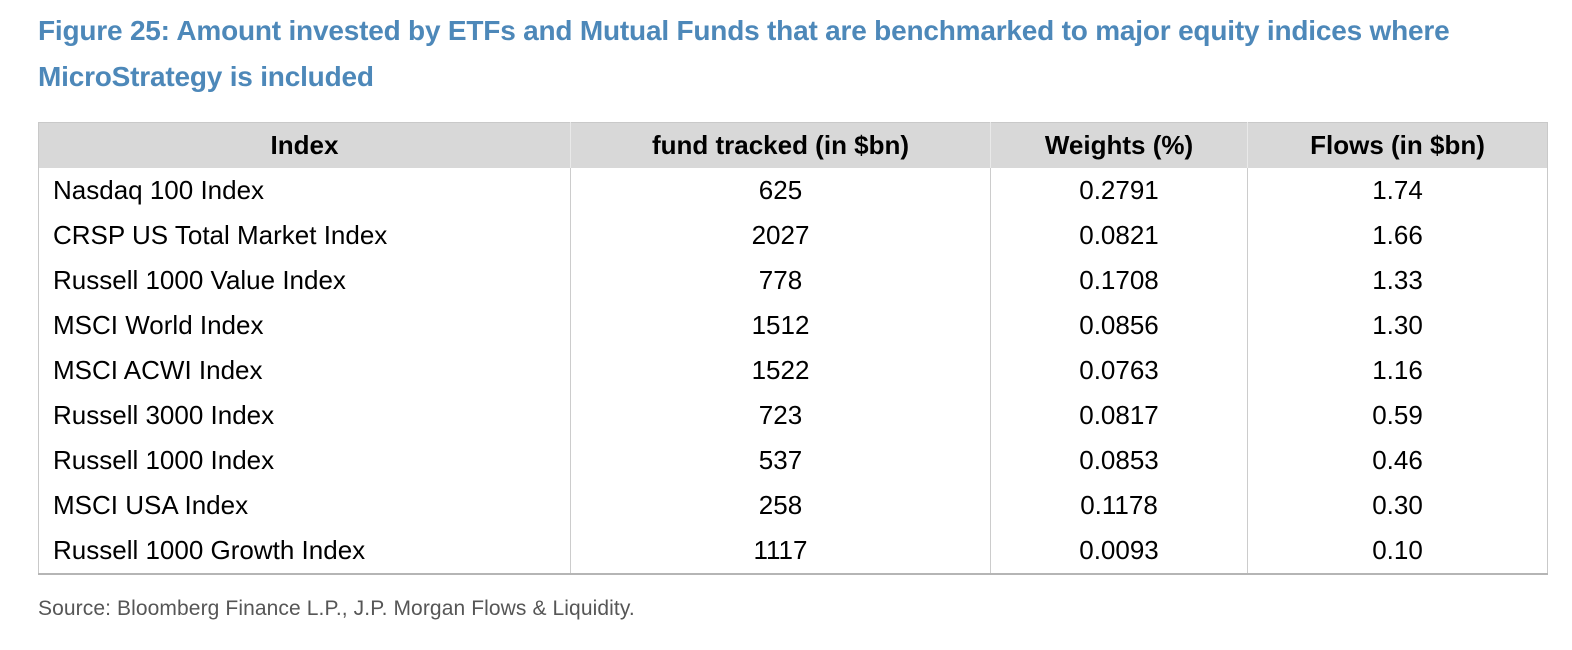  I want to click on value-cell: 1512, so click(780, 325).